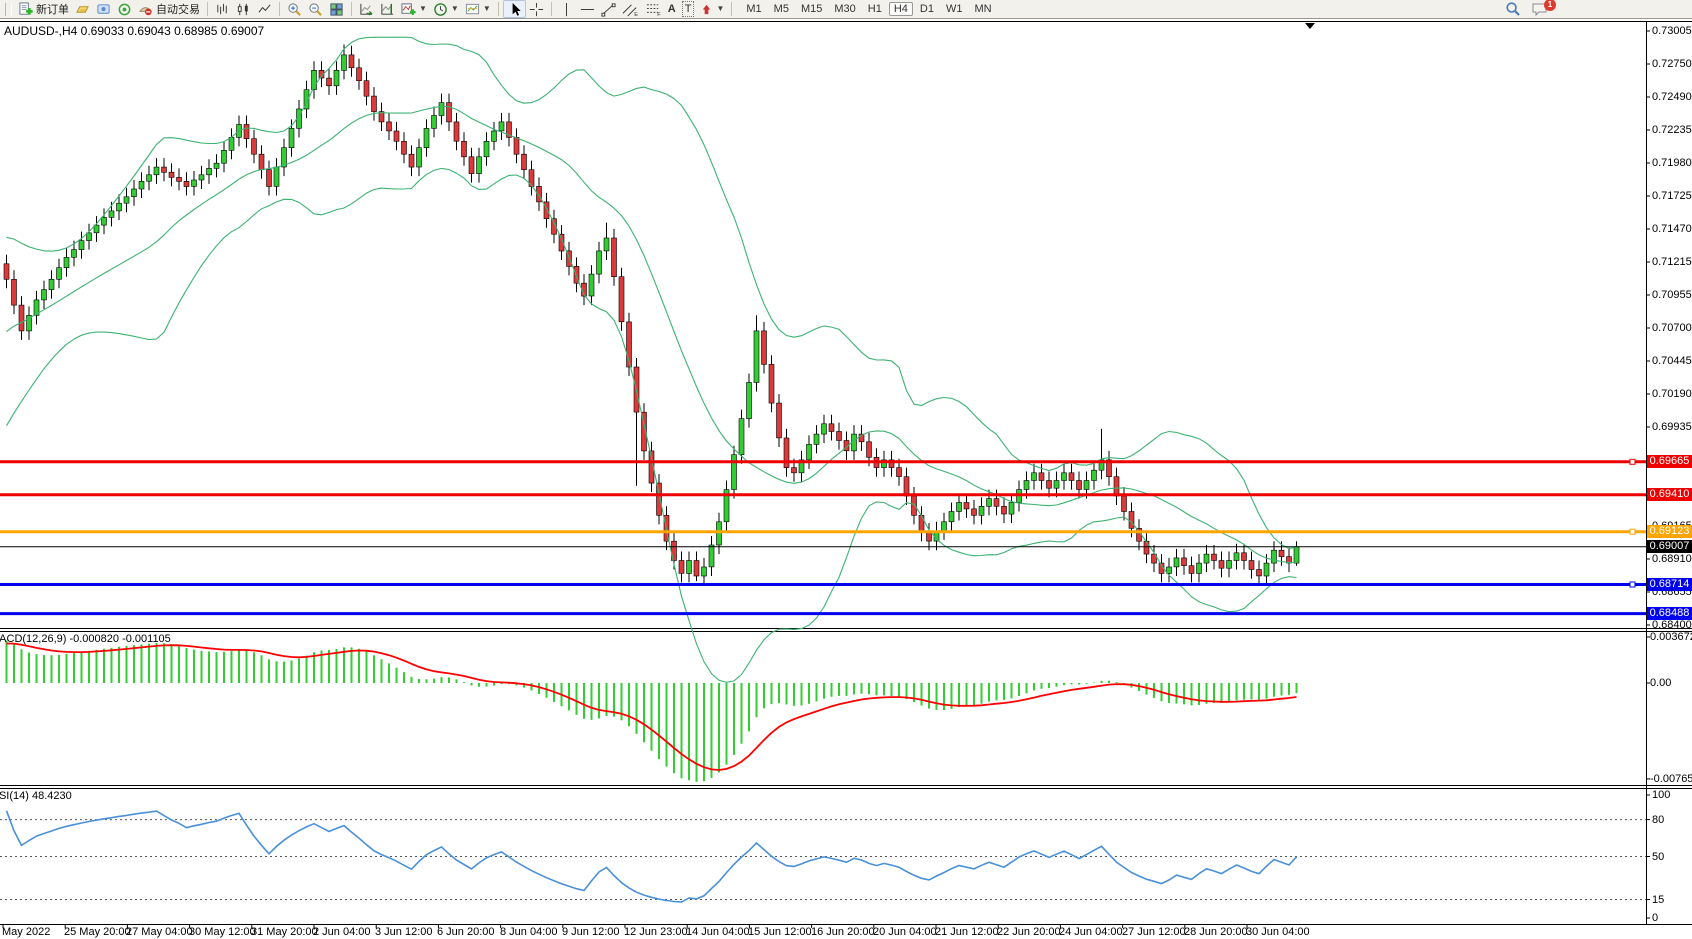 This screenshot has width=1692, height=939. I want to click on channel-icon: E, so click(630, 10).